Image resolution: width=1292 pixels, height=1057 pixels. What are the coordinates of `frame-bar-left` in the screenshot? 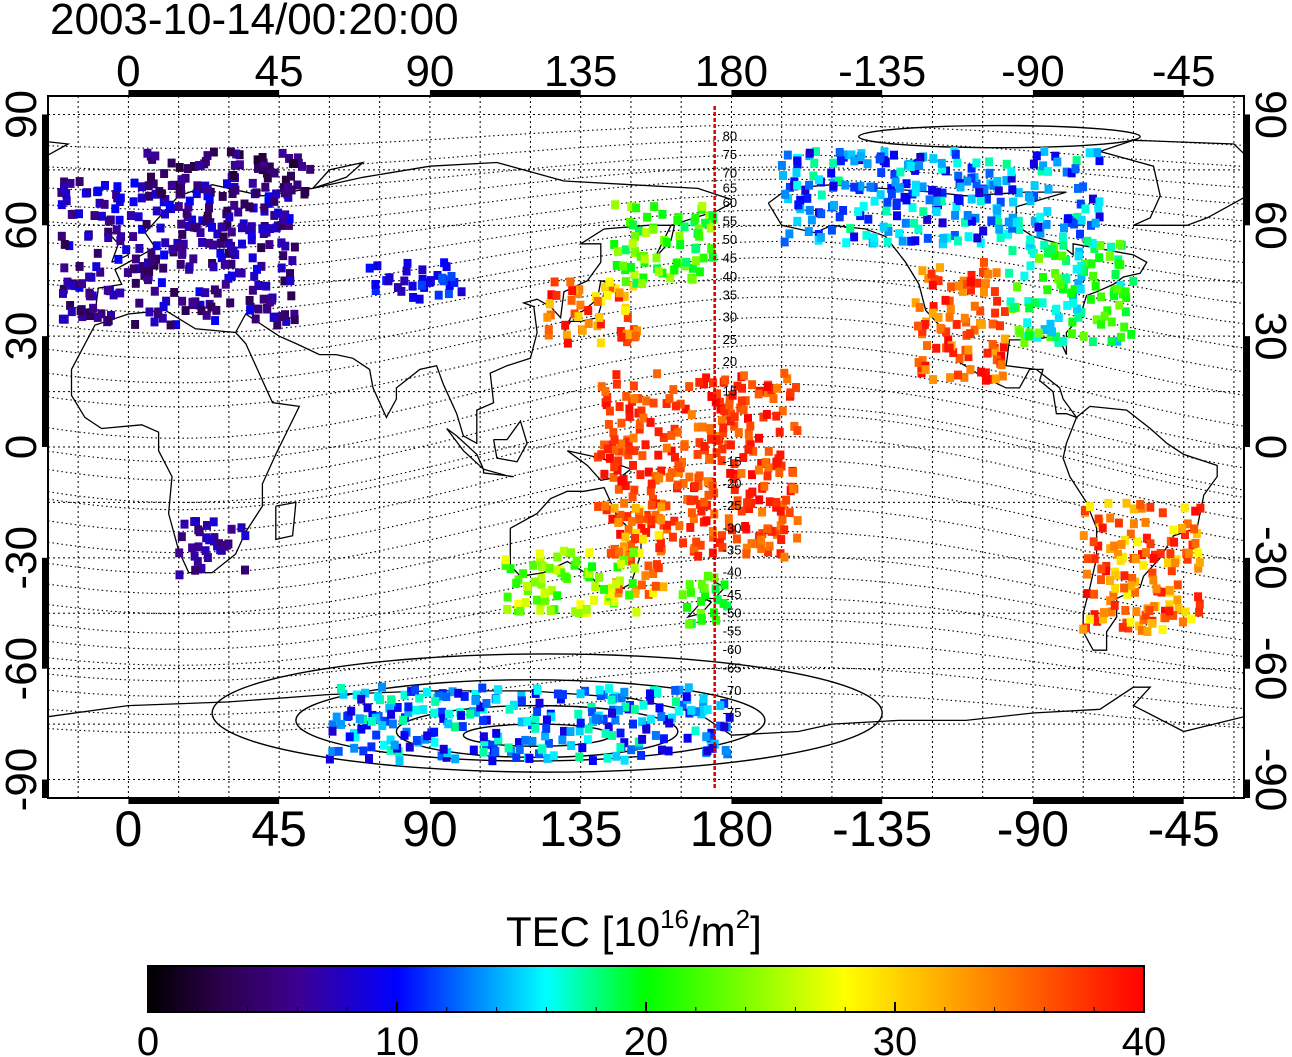 It's located at (45, 170).